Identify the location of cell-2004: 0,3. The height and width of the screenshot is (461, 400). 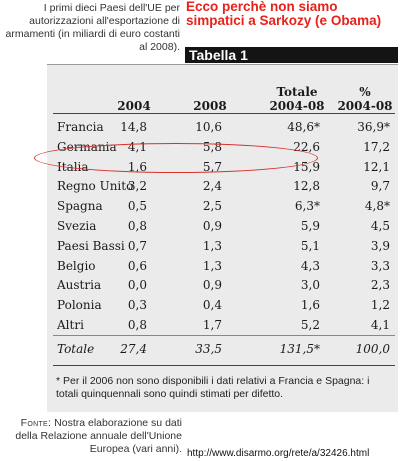
(137, 305).